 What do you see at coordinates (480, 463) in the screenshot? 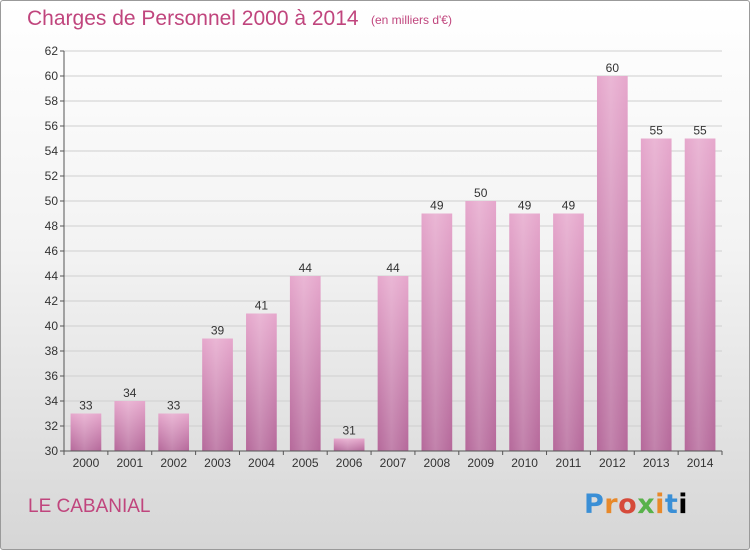
I see `x-tick-label: 2009` at bounding box center [480, 463].